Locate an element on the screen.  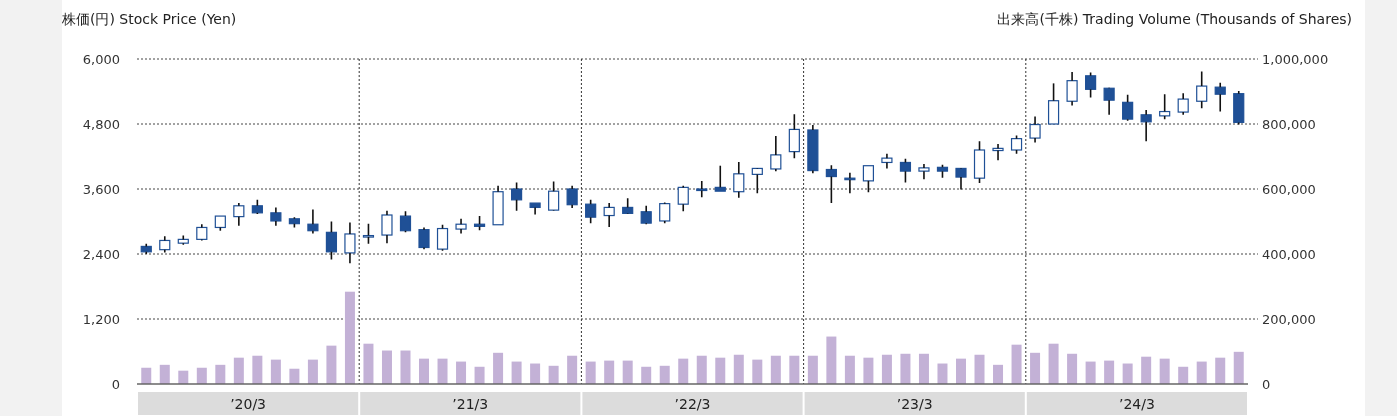
text: ’22/3 is located at coordinates (692, 404).